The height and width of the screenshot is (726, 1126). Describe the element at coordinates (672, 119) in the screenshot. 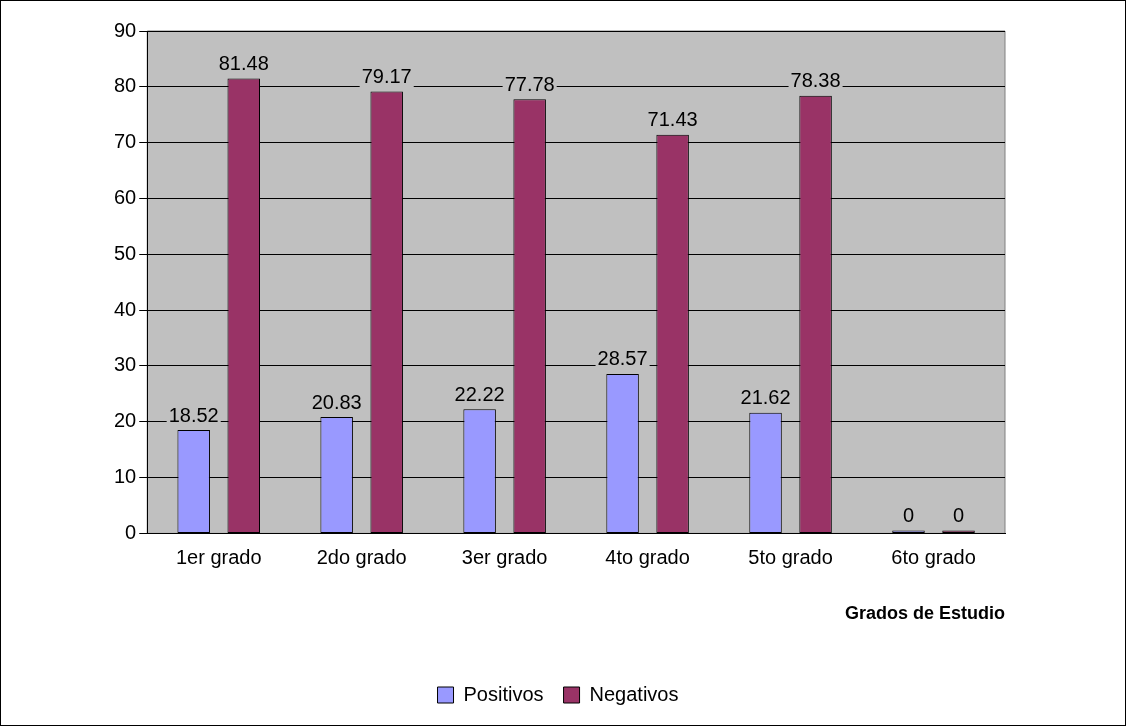

I see `data-label: 71.43` at that location.